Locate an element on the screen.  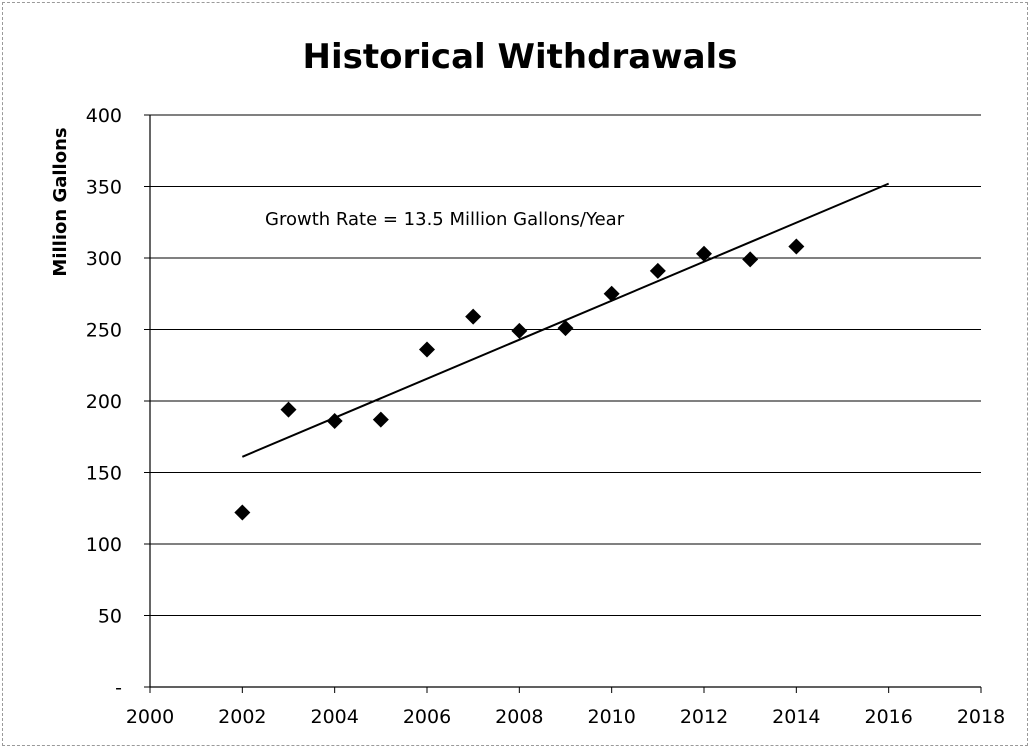
x-tick-label: 2008 is located at coordinates (519, 717).